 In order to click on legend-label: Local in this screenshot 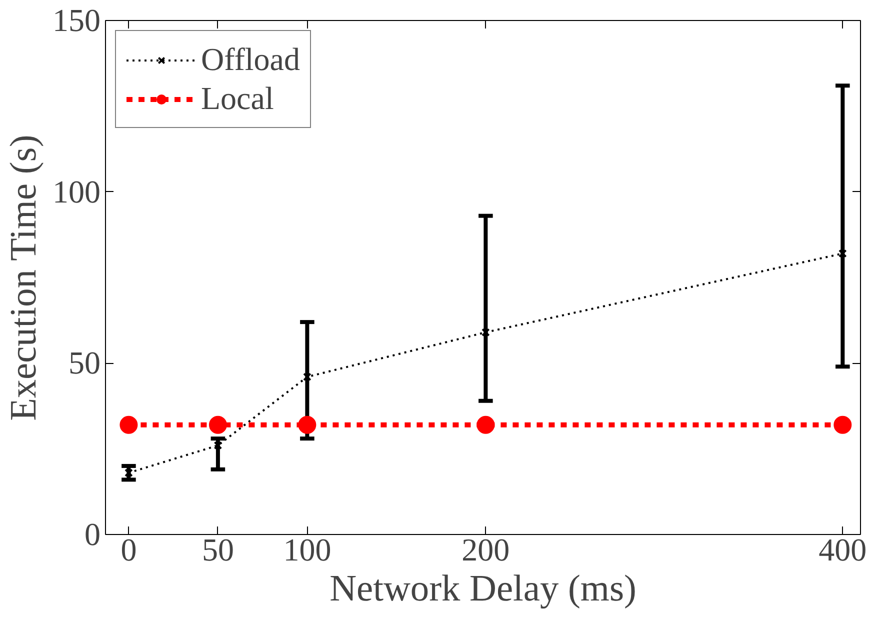, I will do `click(237, 98)`.